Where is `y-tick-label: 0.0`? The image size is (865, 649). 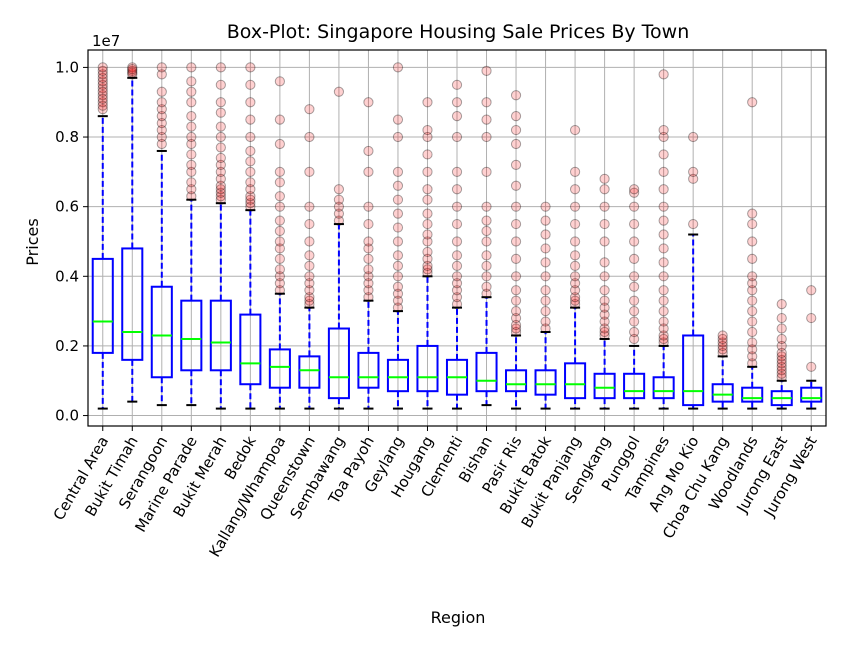
y-tick-label: 0.0 is located at coordinates (67, 416).